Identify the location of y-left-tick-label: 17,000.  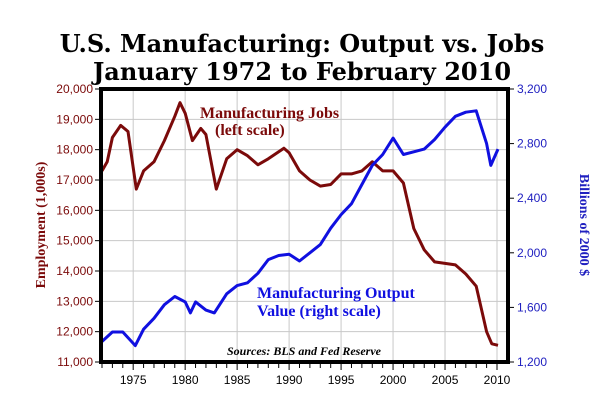
(74, 180).